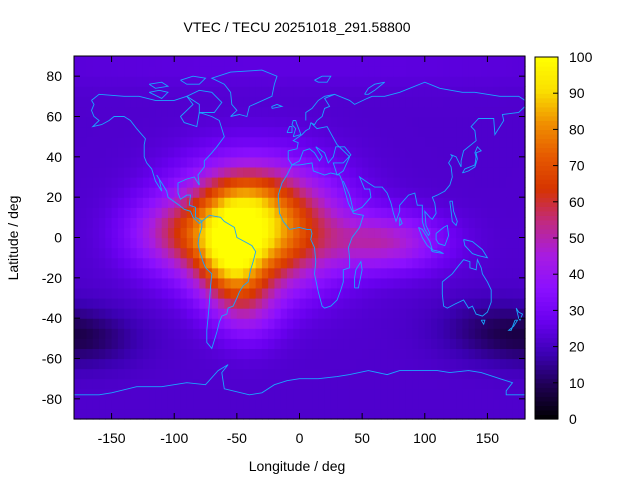 This screenshot has width=640, height=480. Describe the element at coordinates (577, 129) in the screenshot. I see `colorbar-tick-label: 80` at that location.